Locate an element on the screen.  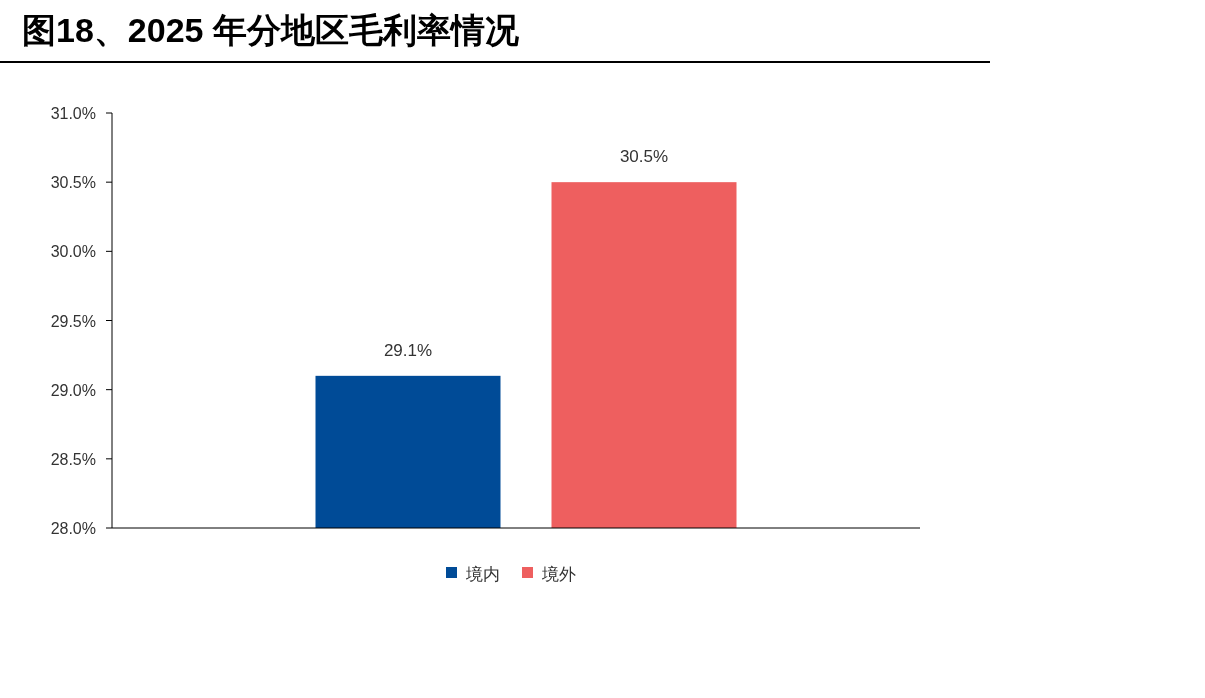
ytick: 28.0% is located at coordinates (73, 528).